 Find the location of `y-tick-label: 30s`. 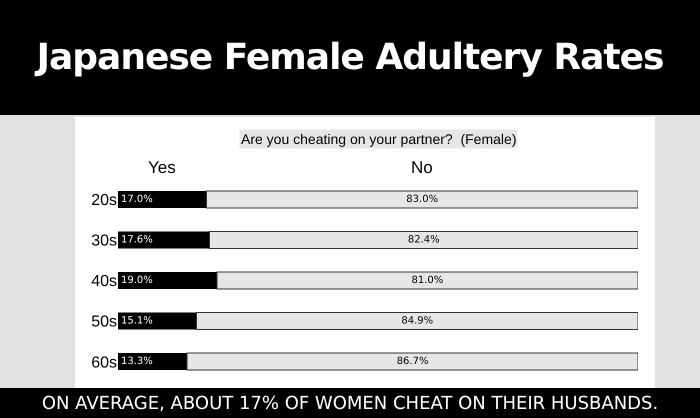

y-tick-label: 30s is located at coordinates (104, 241).